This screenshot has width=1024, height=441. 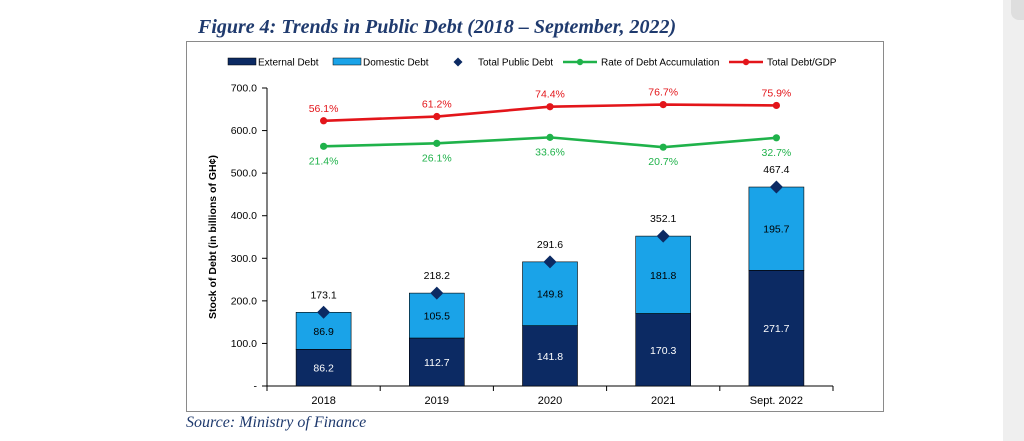 I want to click on label-external-debt: 141.8, so click(x=550, y=357).